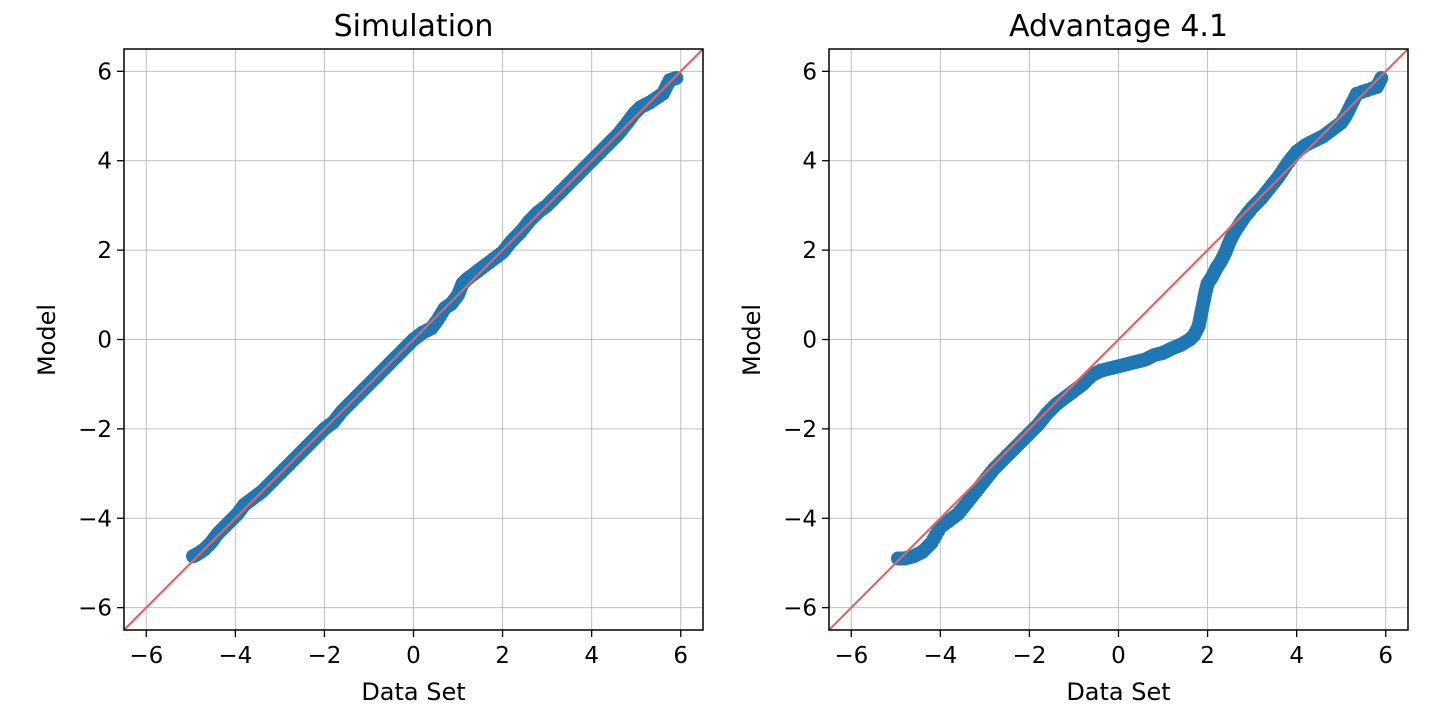 The image size is (1440, 720). I want to click on chart-title: Simulation, so click(414, 26).